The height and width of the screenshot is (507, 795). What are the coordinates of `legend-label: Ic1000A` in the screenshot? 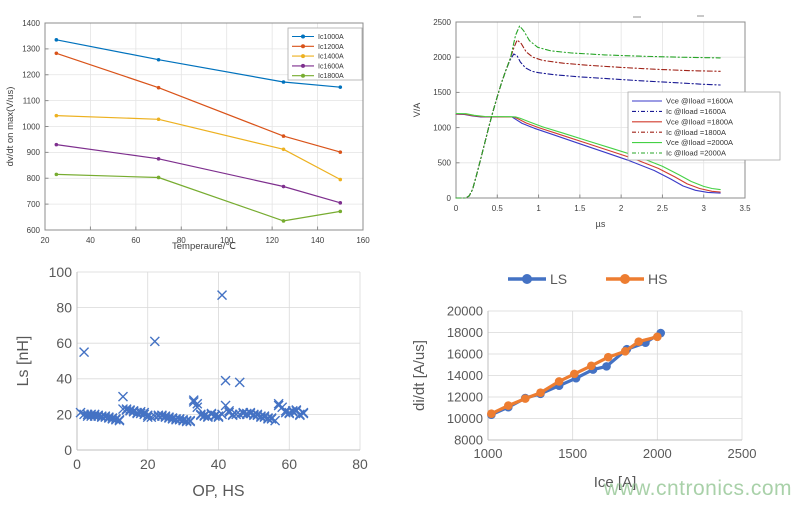 It's located at (331, 37).